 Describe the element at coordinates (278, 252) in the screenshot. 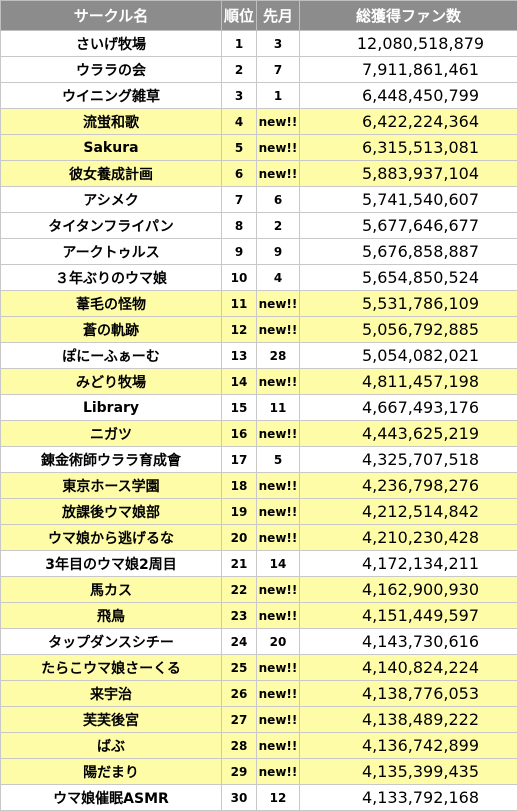

I see `last-month-cell: 9` at that location.